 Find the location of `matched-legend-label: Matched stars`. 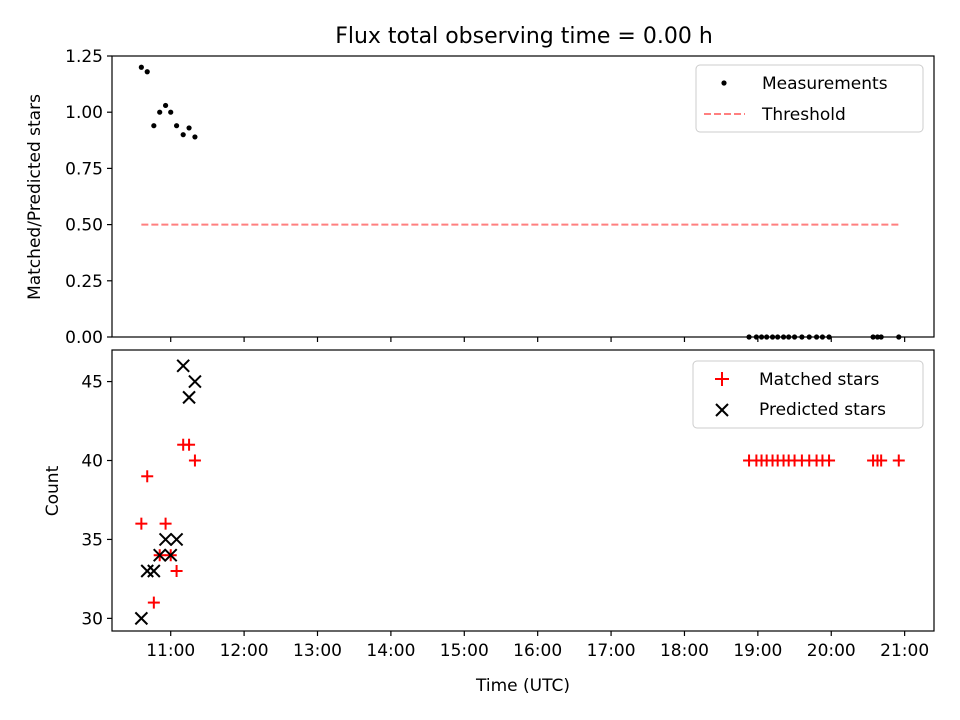

matched-legend-label: Matched stars is located at coordinates (819, 380).